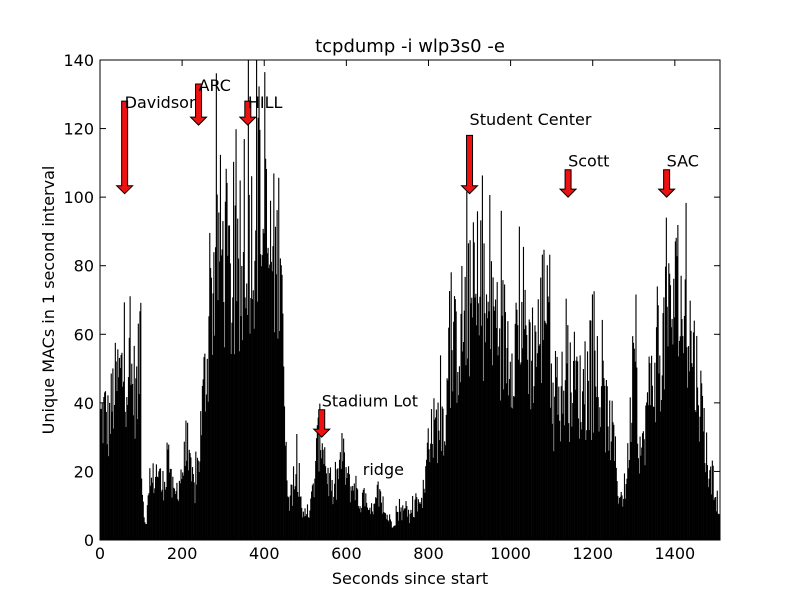 This screenshot has width=800, height=600. What do you see at coordinates (264, 553) in the screenshot?
I see `x-tick-label: 400` at bounding box center [264, 553].